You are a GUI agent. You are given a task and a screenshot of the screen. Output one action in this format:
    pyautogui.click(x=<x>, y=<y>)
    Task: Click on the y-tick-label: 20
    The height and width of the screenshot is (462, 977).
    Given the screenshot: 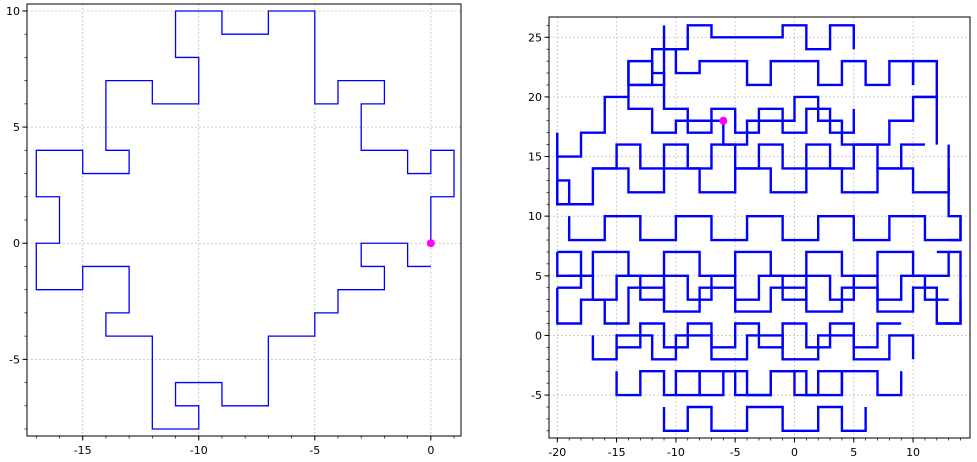 What is the action you would take?
    pyautogui.click(x=535, y=97)
    